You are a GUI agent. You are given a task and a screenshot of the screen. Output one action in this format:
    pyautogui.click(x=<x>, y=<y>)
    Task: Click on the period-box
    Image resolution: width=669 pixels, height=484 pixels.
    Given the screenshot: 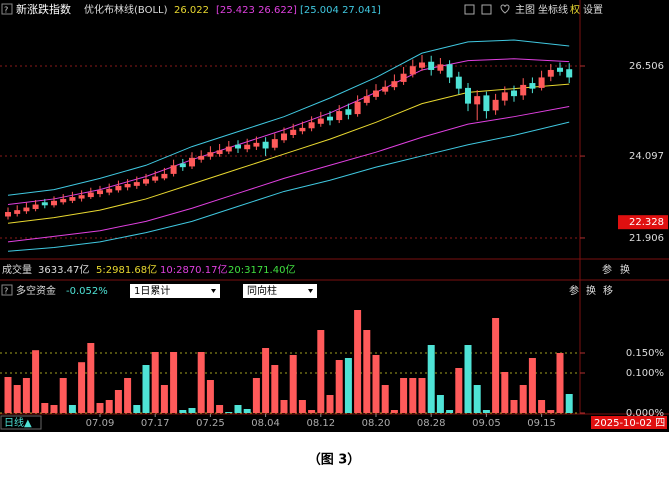 What is the action you would take?
    pyautogui.click(x=21, y=422)
    